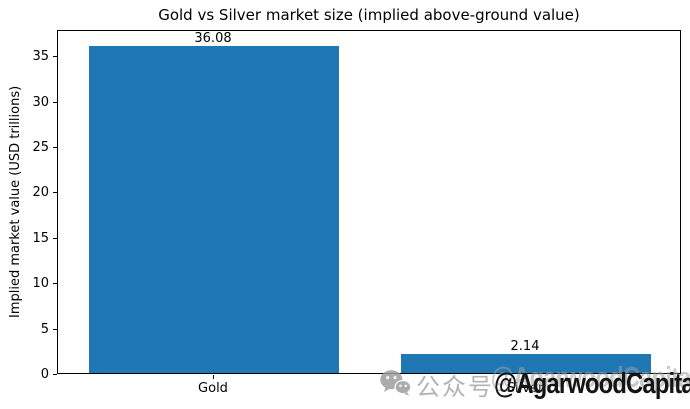 Image resolution: width=690 pixels, height=409 pixels. What do you see at coordinates (526, 363) in the screenshot?
I see `bar-silver` at bounding box center [526, 363].